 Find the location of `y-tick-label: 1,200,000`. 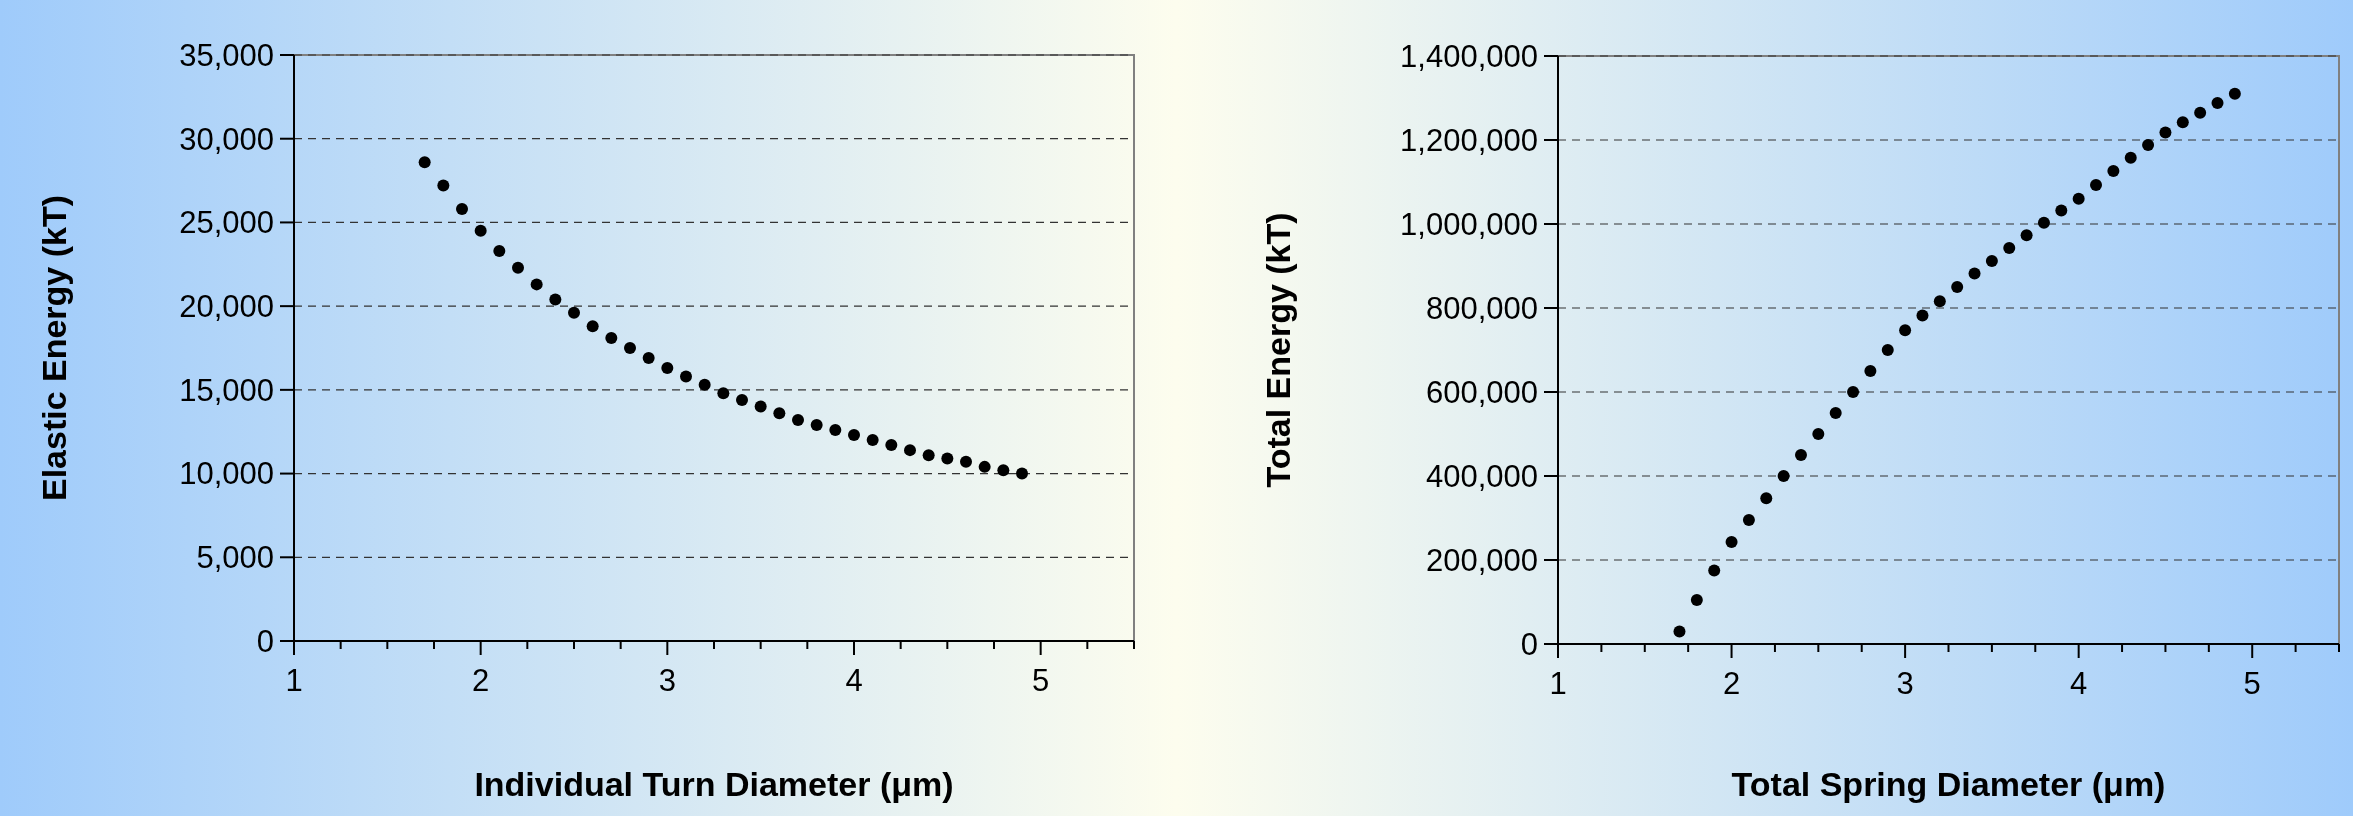

y-tick-label: 1,200,000 is located at coordinates (1469, 140).